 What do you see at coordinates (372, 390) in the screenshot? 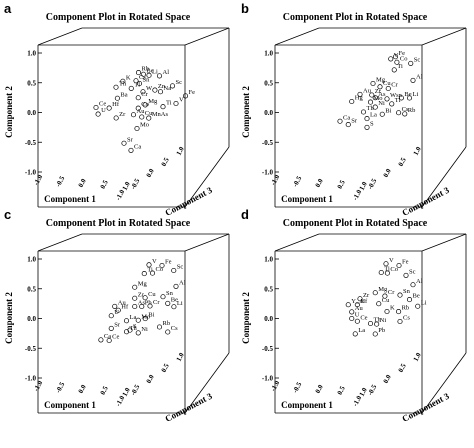
I see `tick-label-component3: -0.5` at bounding box center [372, 390].